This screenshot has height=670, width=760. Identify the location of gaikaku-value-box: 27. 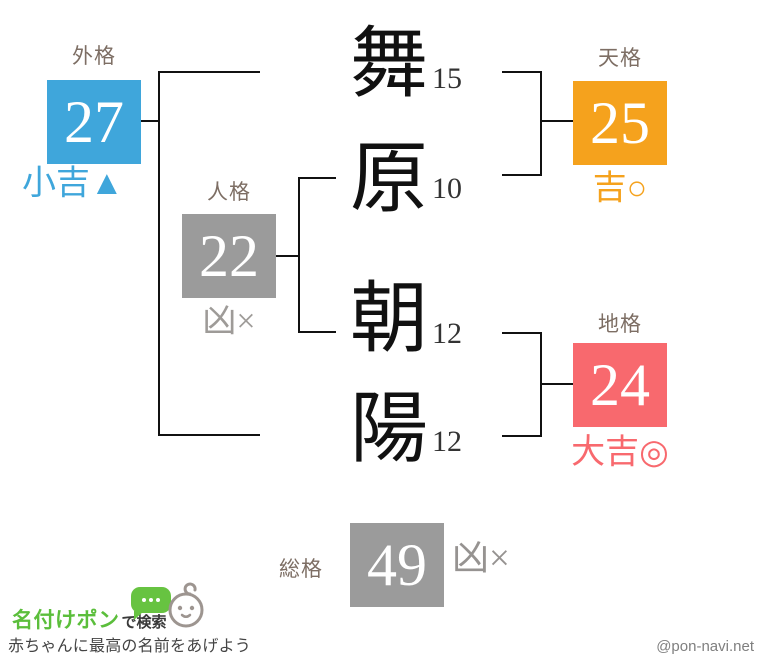
(94, 122).